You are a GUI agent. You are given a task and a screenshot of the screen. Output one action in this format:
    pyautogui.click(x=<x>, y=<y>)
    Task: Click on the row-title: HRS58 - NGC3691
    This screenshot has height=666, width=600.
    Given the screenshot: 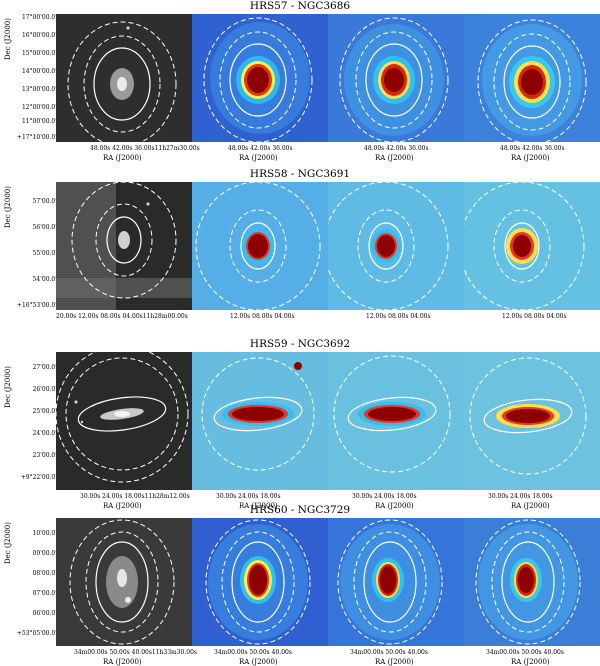 What is the action you would take?
    pyautogui.click(x=300, y=174)
    